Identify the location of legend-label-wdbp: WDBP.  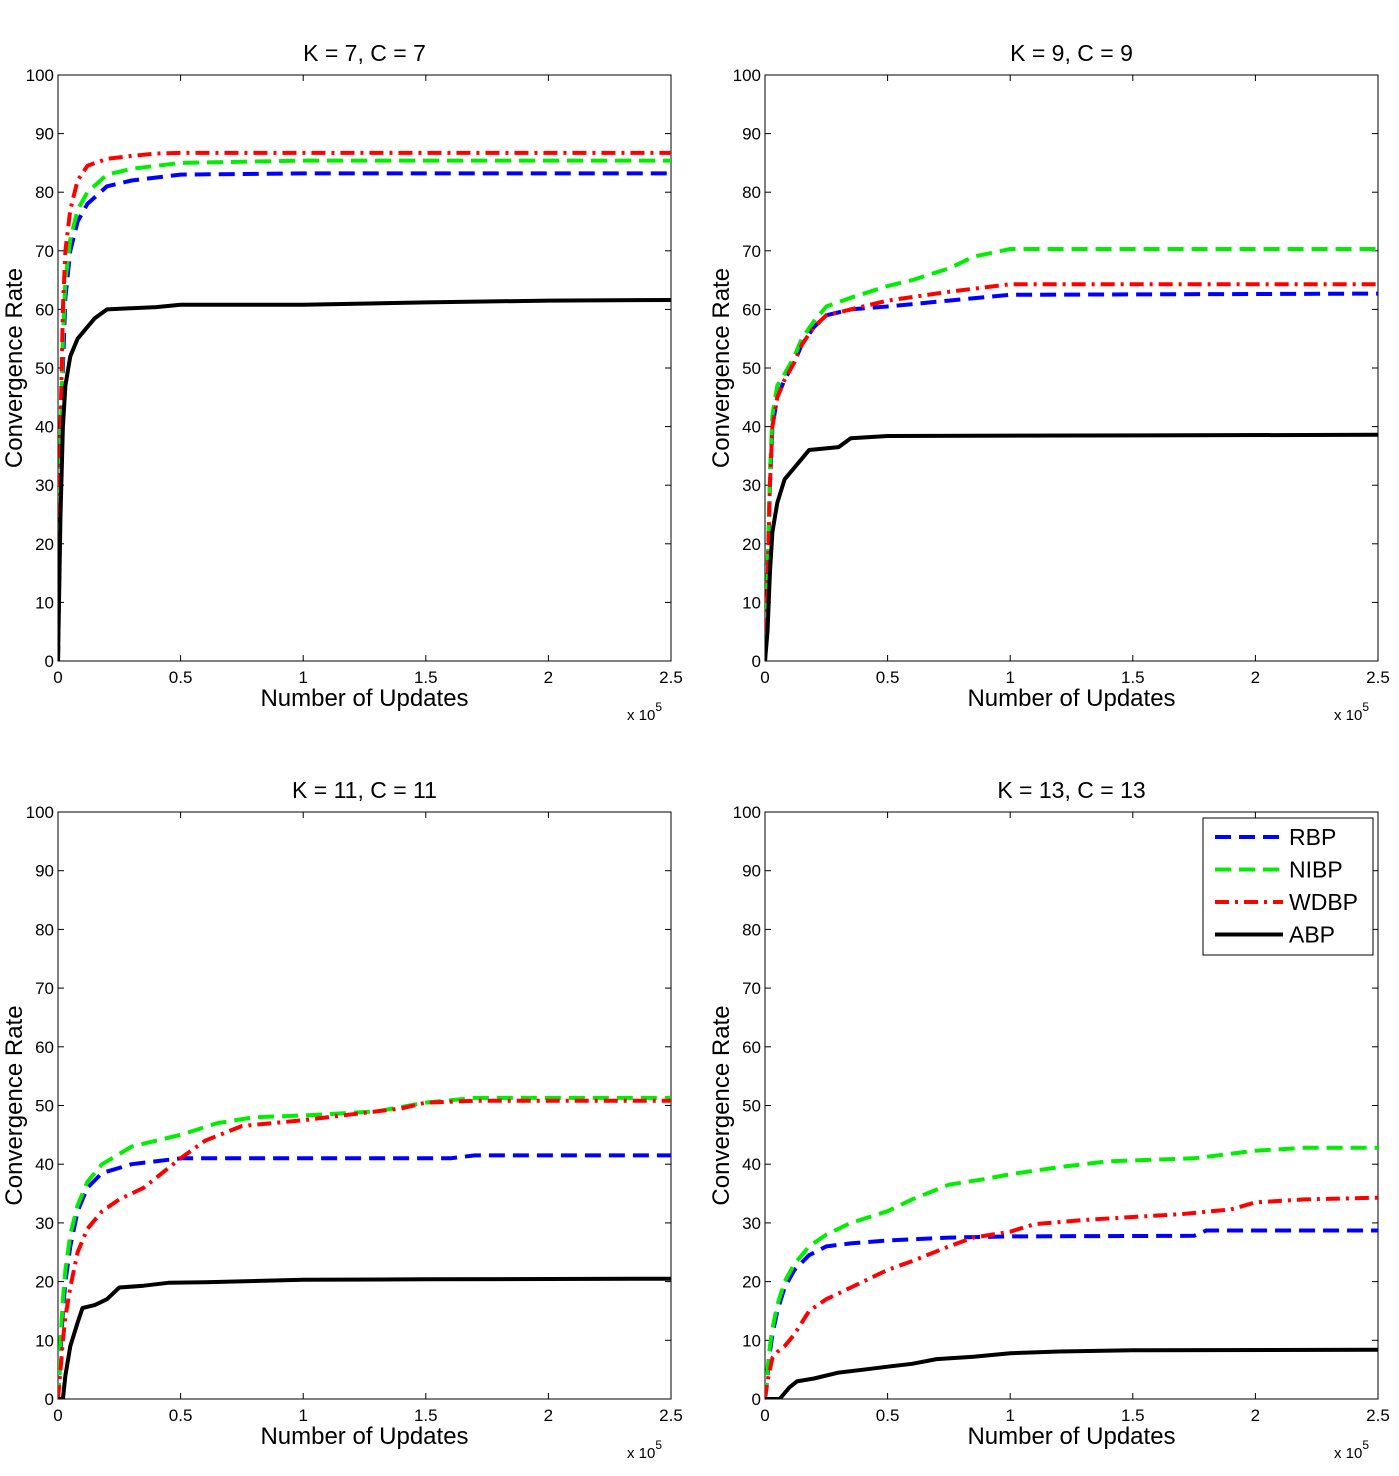
(1323, 902).